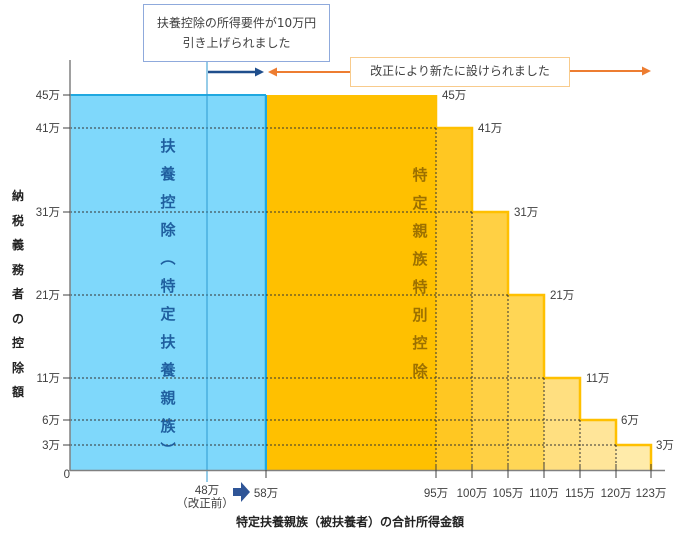  Describe the element at coordinates (651, 494) in the screenshot. I see `x-tick-label: 123万` at that location.